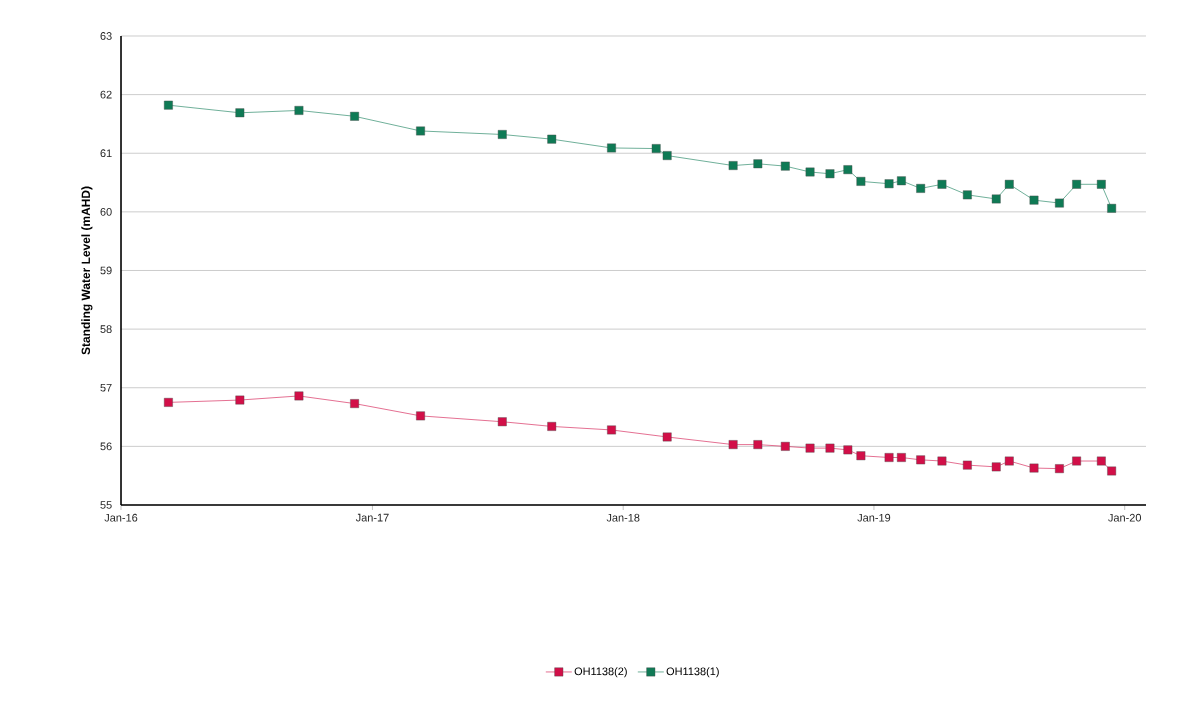  What do you see at coordinates (121, 517) in the screenshot?
I see `x-tick-label: Jan-16` at bounding box center [121, 517].